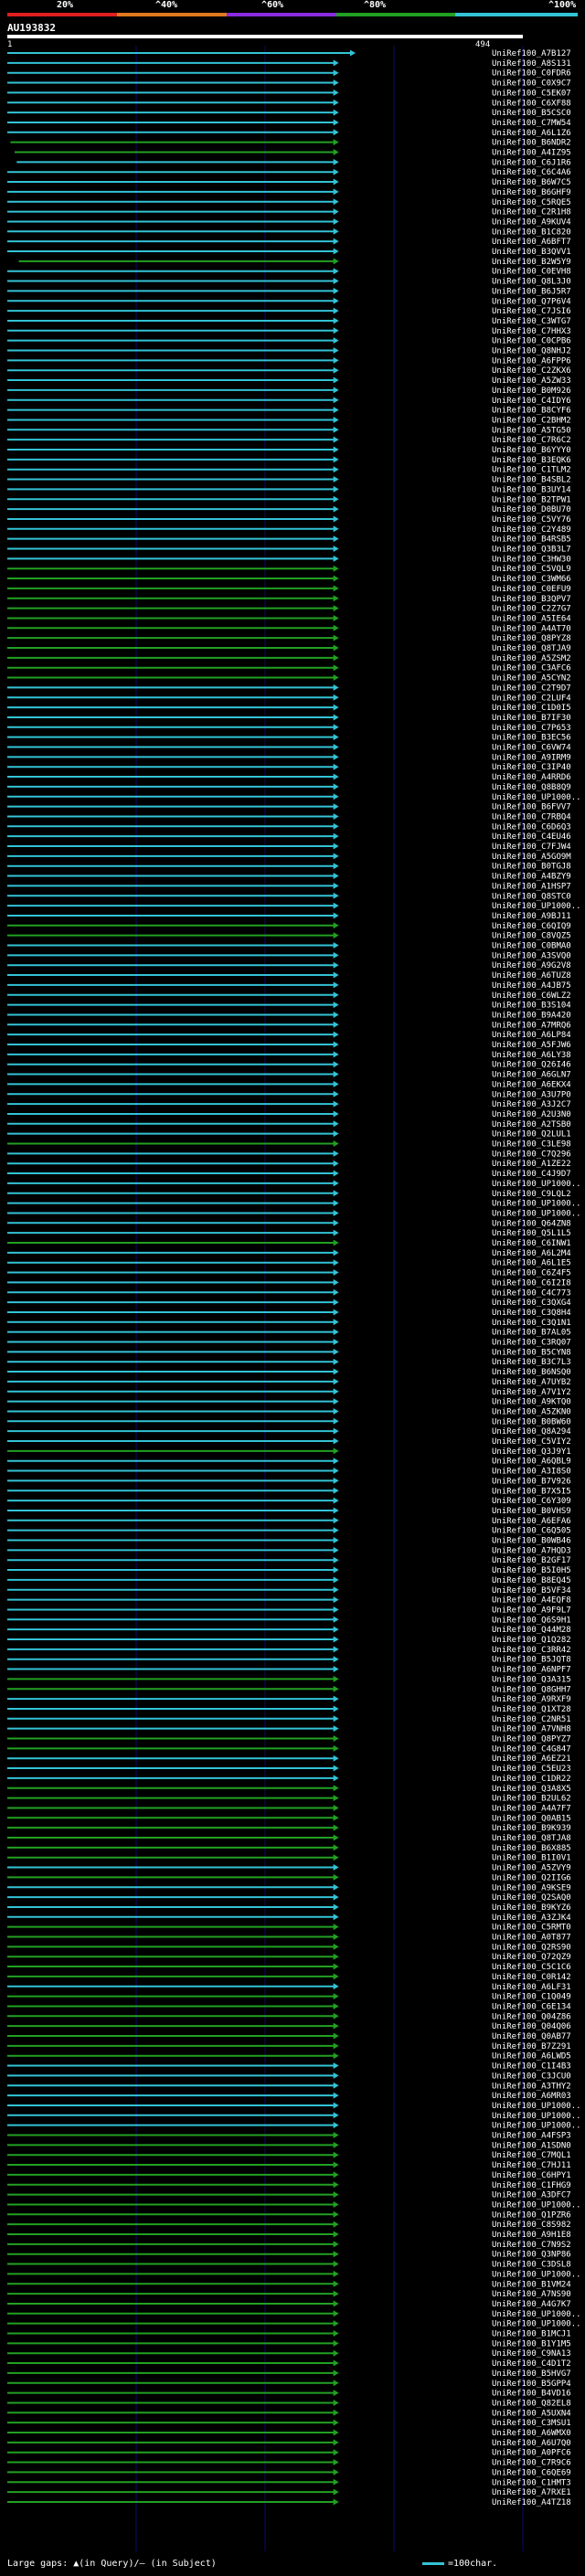  Describe the element at coordinates (289, 1660) in the screenshot. I see `hit-row: UniRef100_B5JQT8` at that location.